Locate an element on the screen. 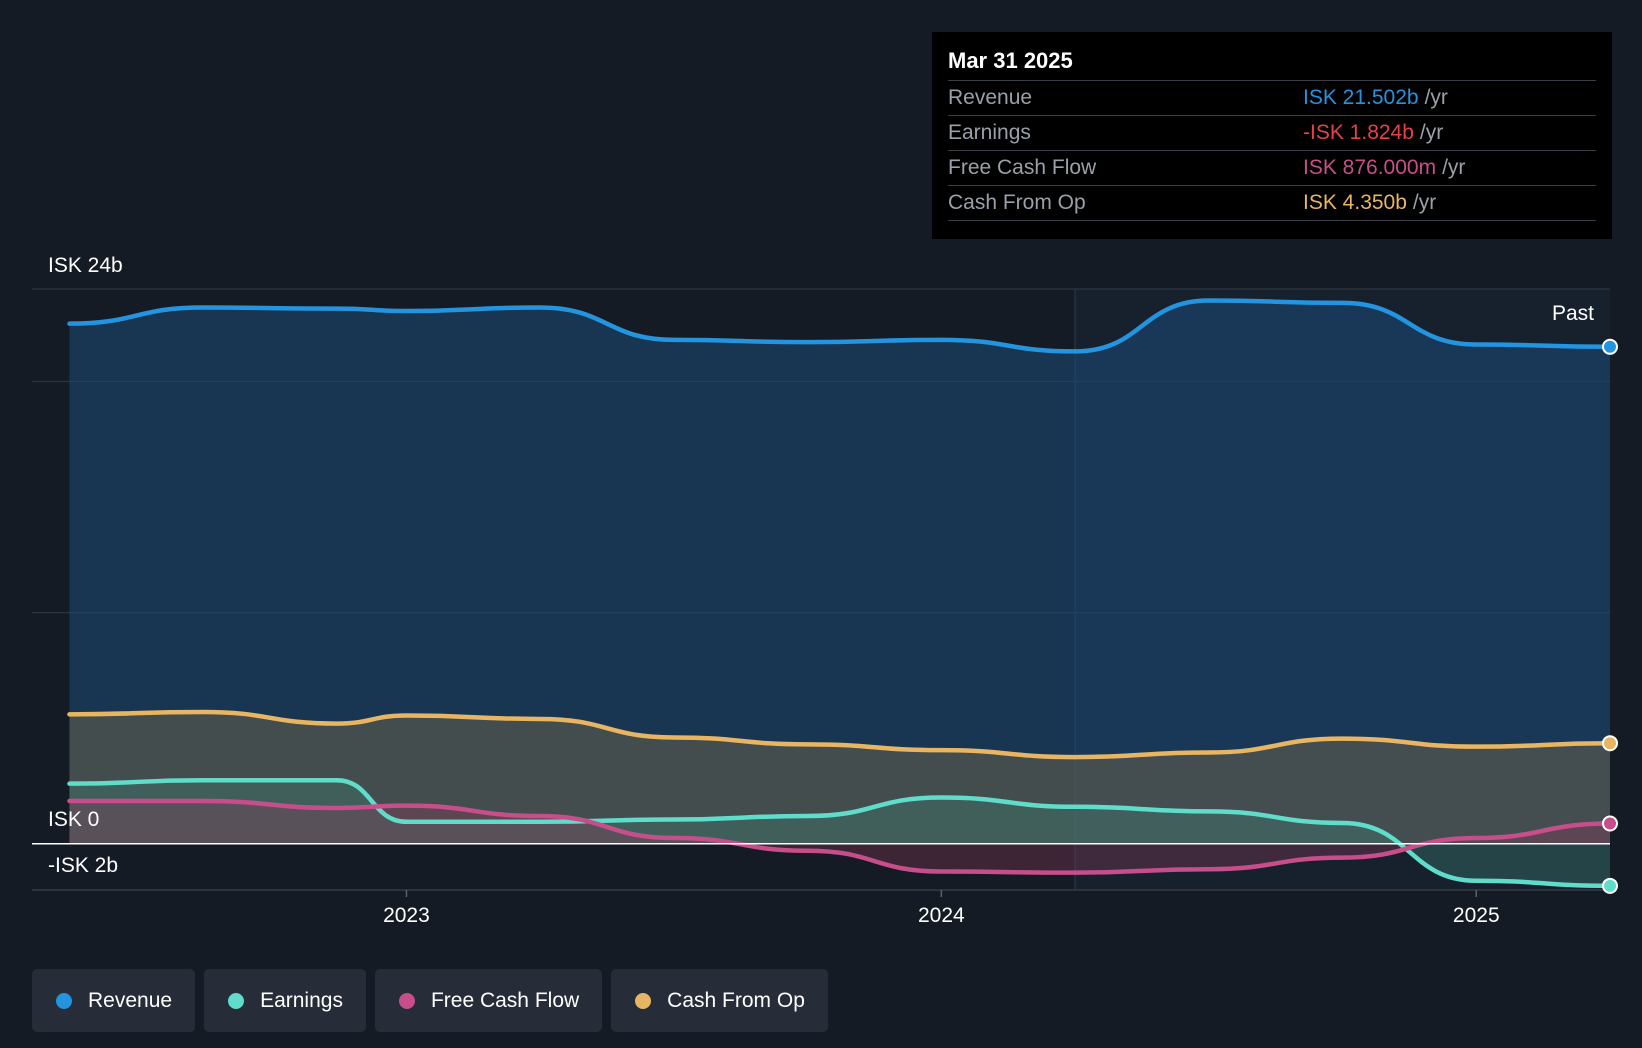 This screenshot has width=1642, height=1048. tooltip-value: -ISK 1.824b is located at coordinates (1358, 132).